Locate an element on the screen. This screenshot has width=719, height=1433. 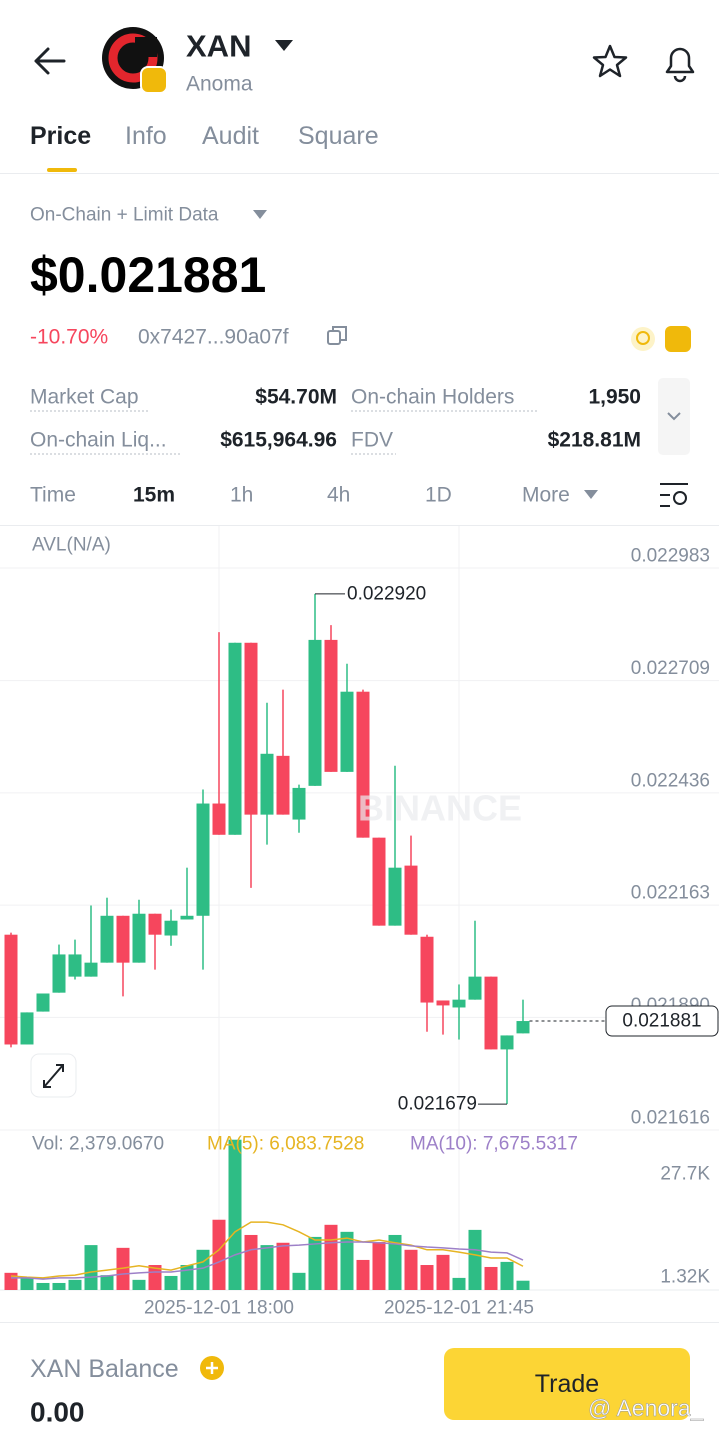
volume-legend: Vol: 2,379.0670 is located at coordinates (98, 1144).